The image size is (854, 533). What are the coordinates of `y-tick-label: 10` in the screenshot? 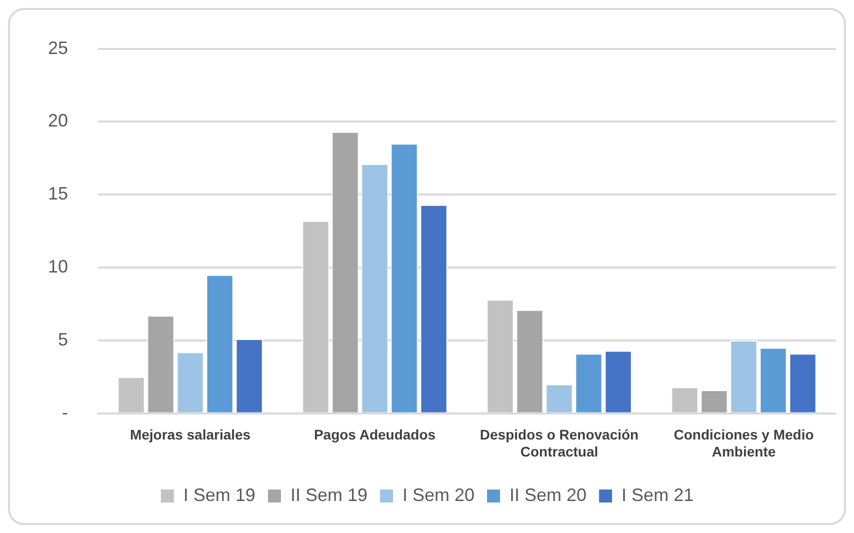 It's located at (58, 266).